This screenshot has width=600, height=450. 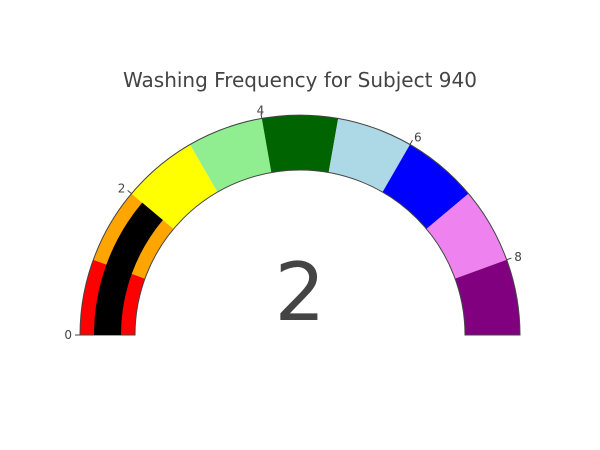 I want to click on gauge-tick-label: 0, so click(x=68, y=335).